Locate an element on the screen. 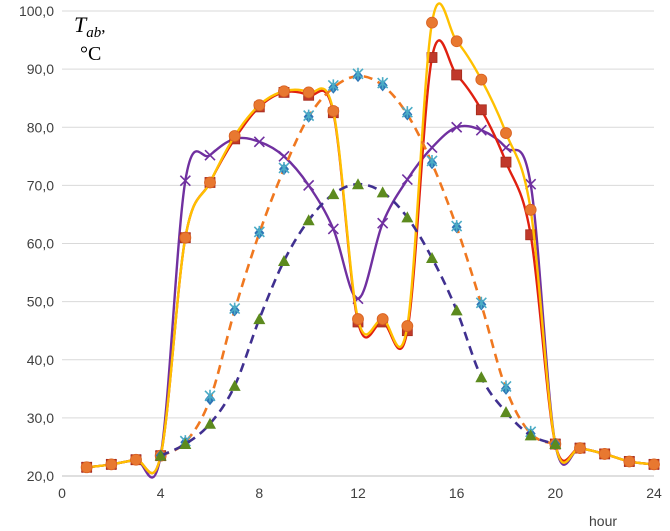  y-tick-labels: 20,0 30,0 40,0 50,0 60,0 70,0 80,0 90,0 100,0 is located at coordinates (36, 243).